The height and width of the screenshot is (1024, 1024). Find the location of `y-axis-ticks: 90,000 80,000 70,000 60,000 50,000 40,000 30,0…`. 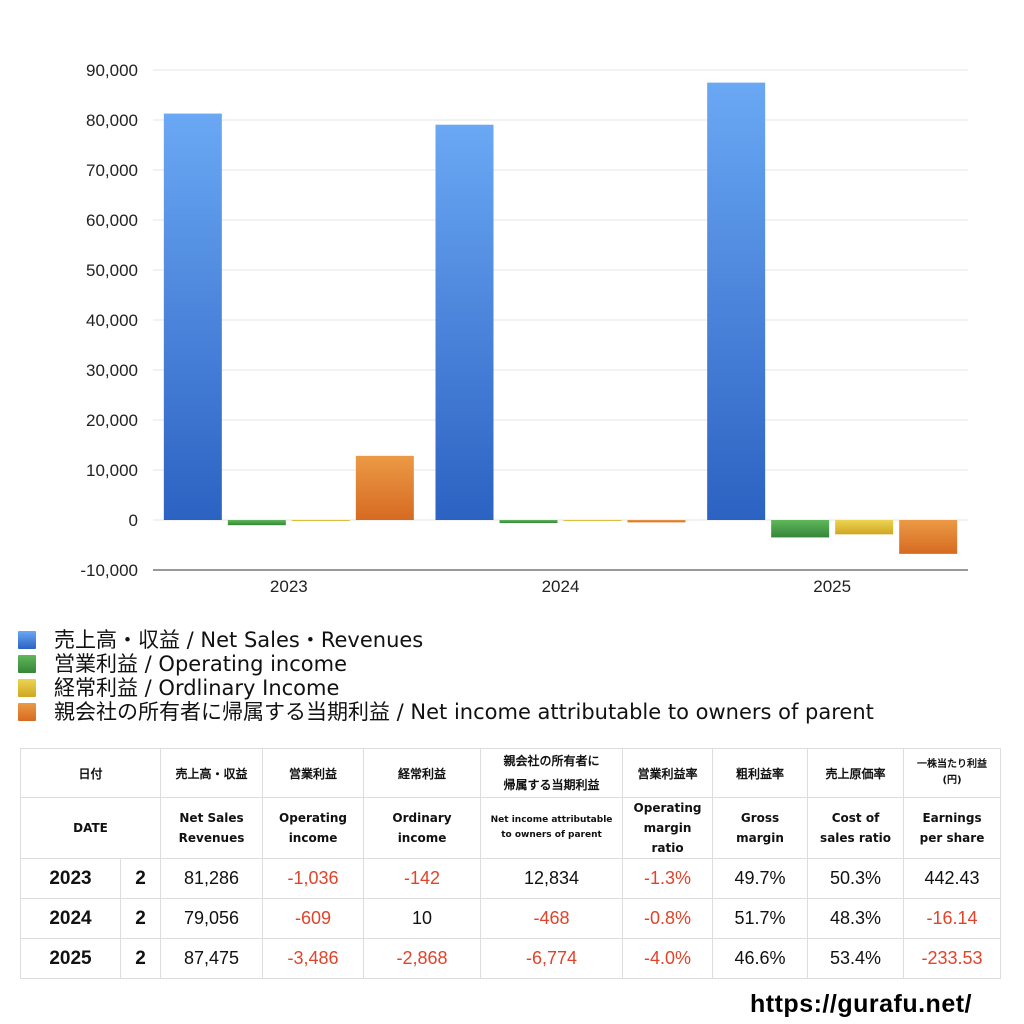

y-axis-ticks: 90,000 80,000 70,000 60,000 50,000 40,000 30,0… is located at coordinates (109, 320).